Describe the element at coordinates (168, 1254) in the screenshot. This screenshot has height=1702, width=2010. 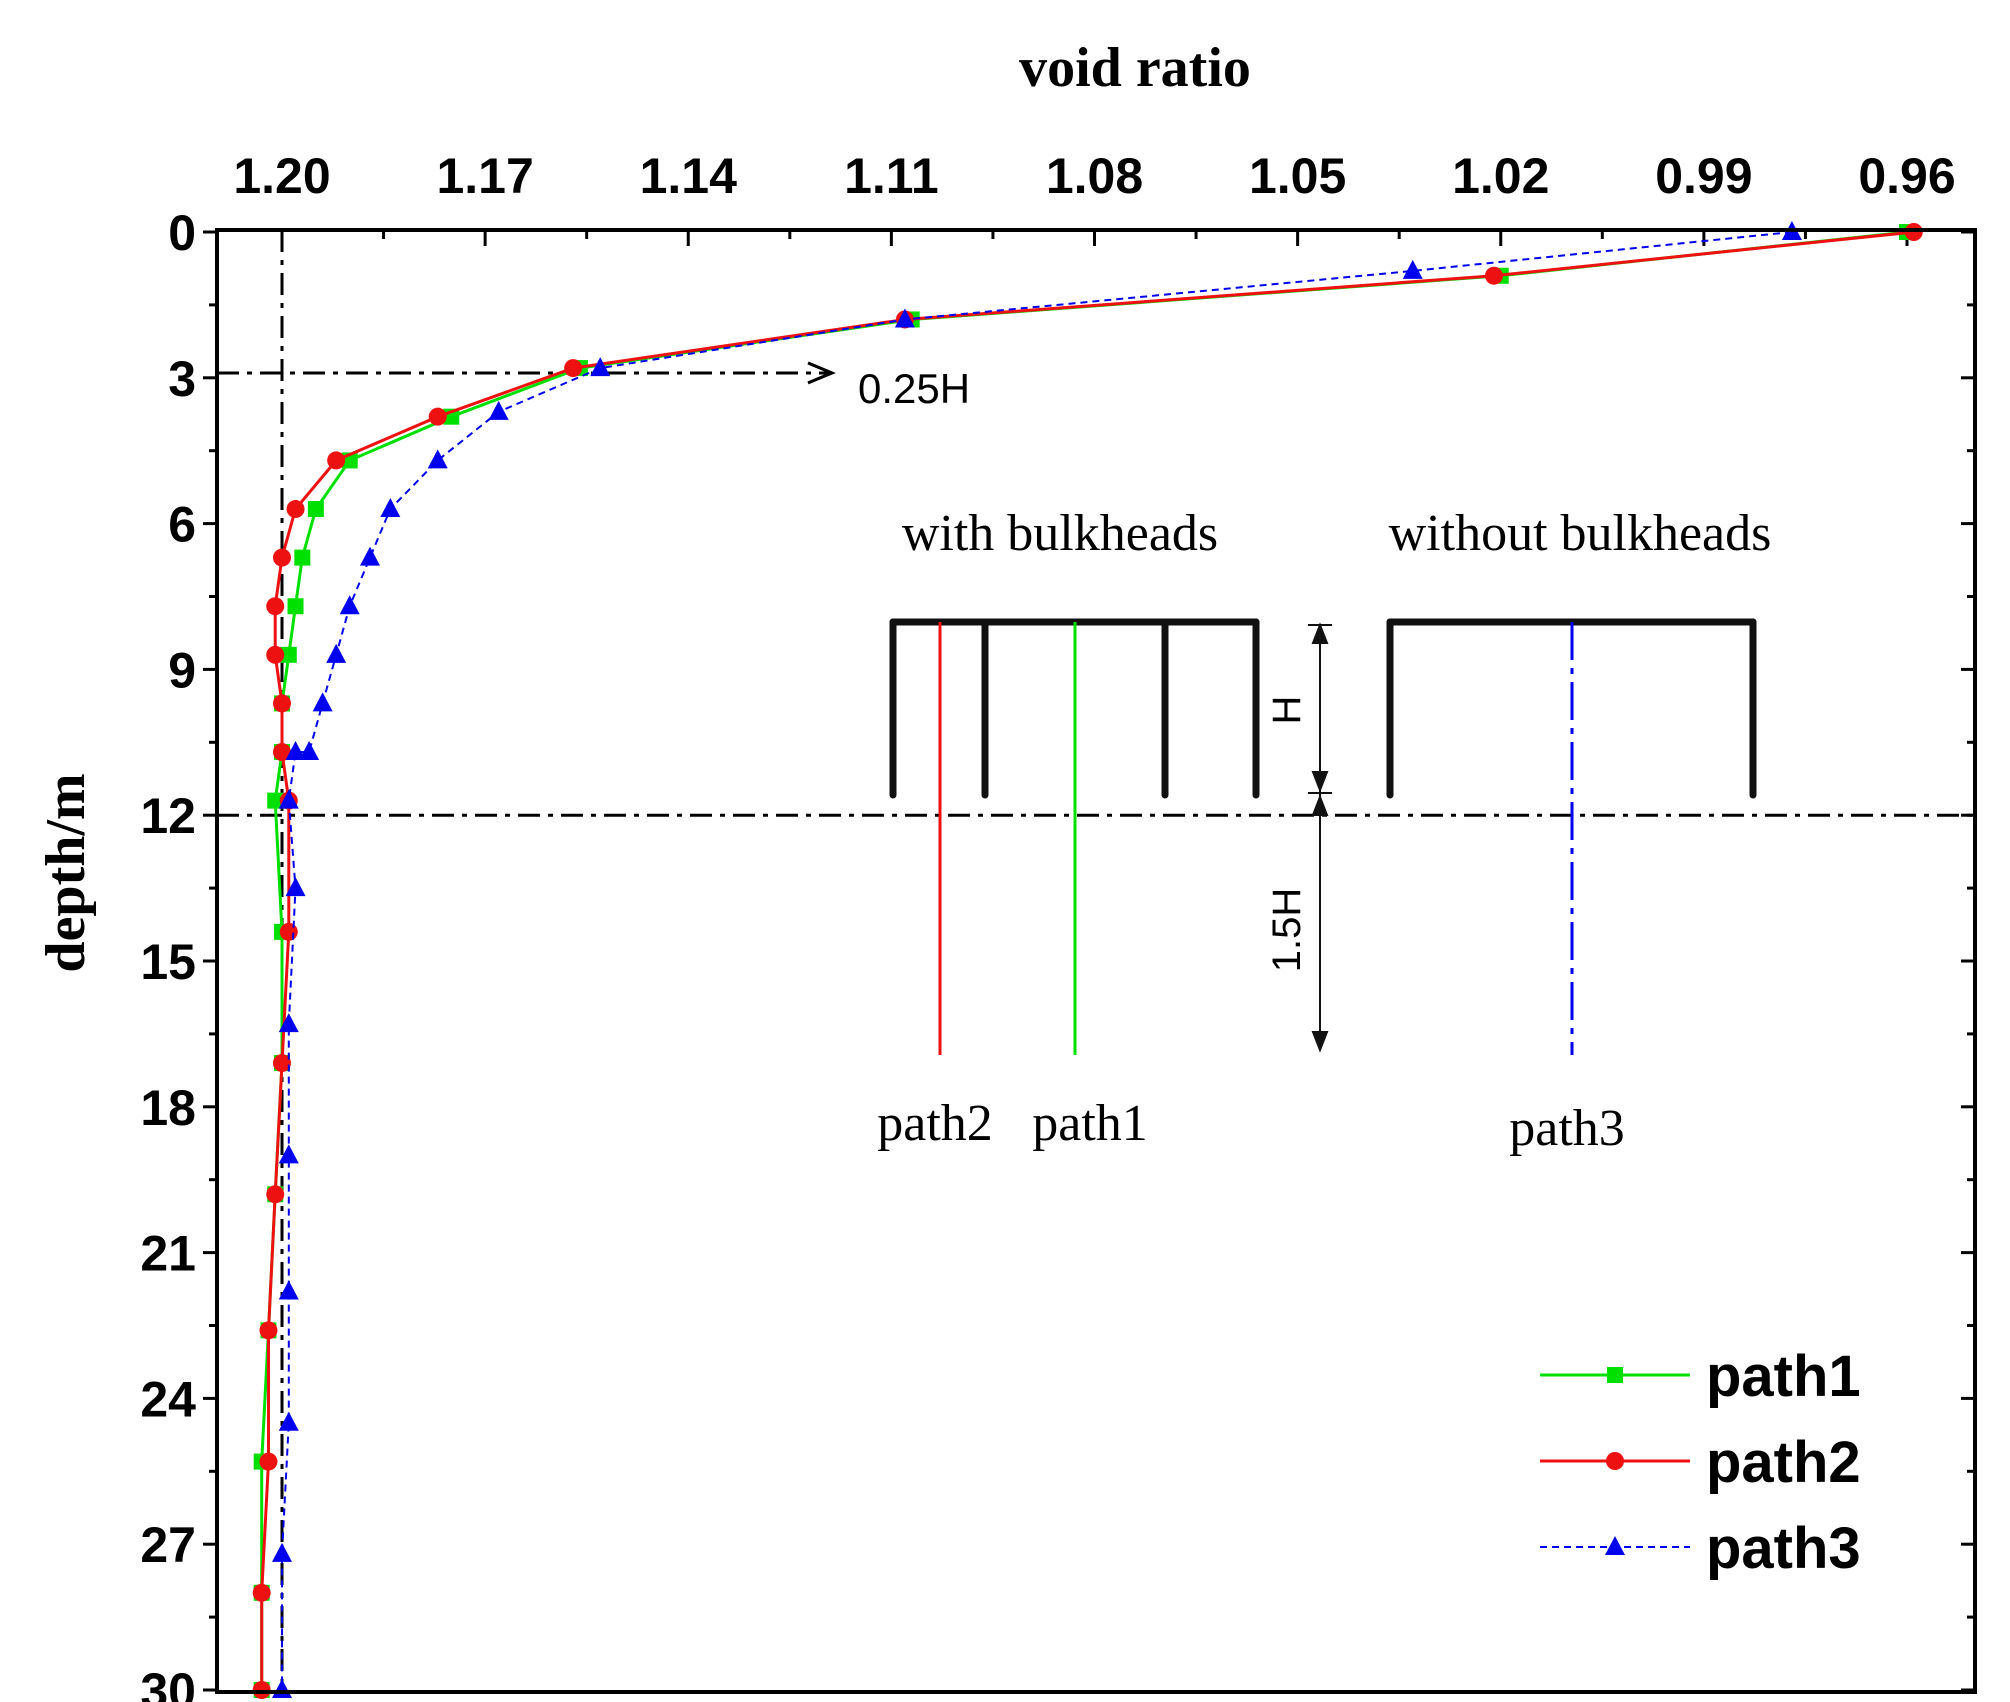
I see `y-tick-label: 21` at that location.